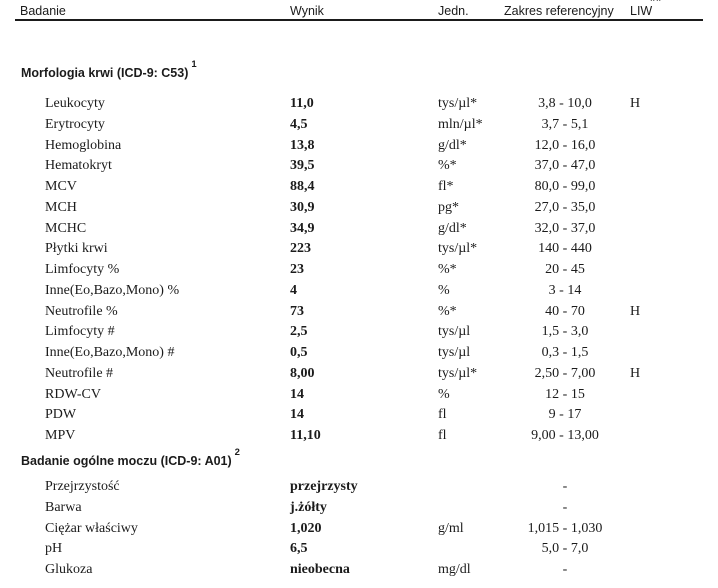  Describe the element at coordinates (359, 229) in the screenshot. I see `table-row: MCHC 34,9 g/dl* 32,0 - 37,0` at that location.